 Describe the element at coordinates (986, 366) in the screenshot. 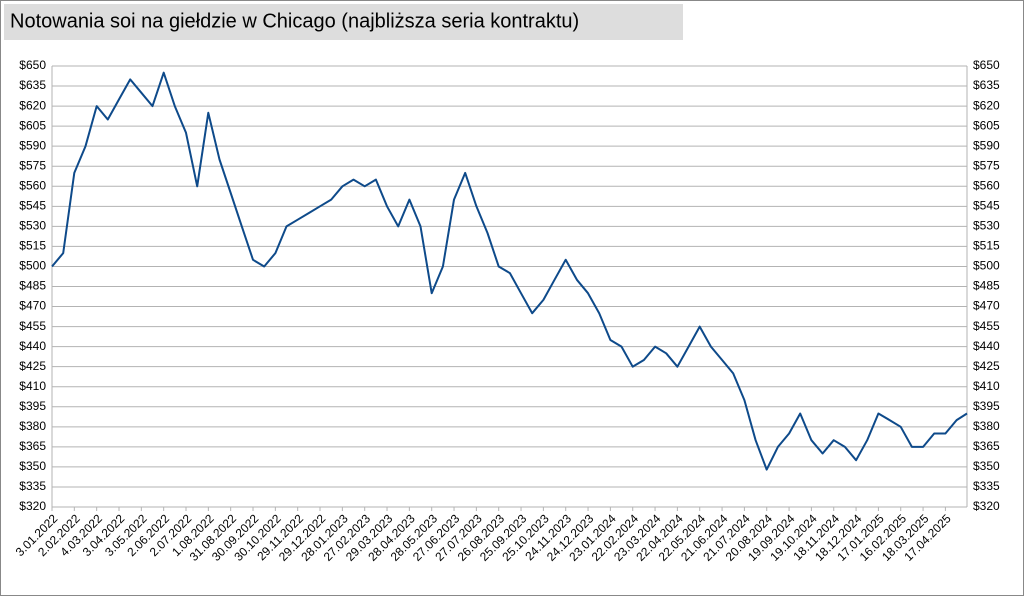

I see `y2-tick-label: $425` at that location.